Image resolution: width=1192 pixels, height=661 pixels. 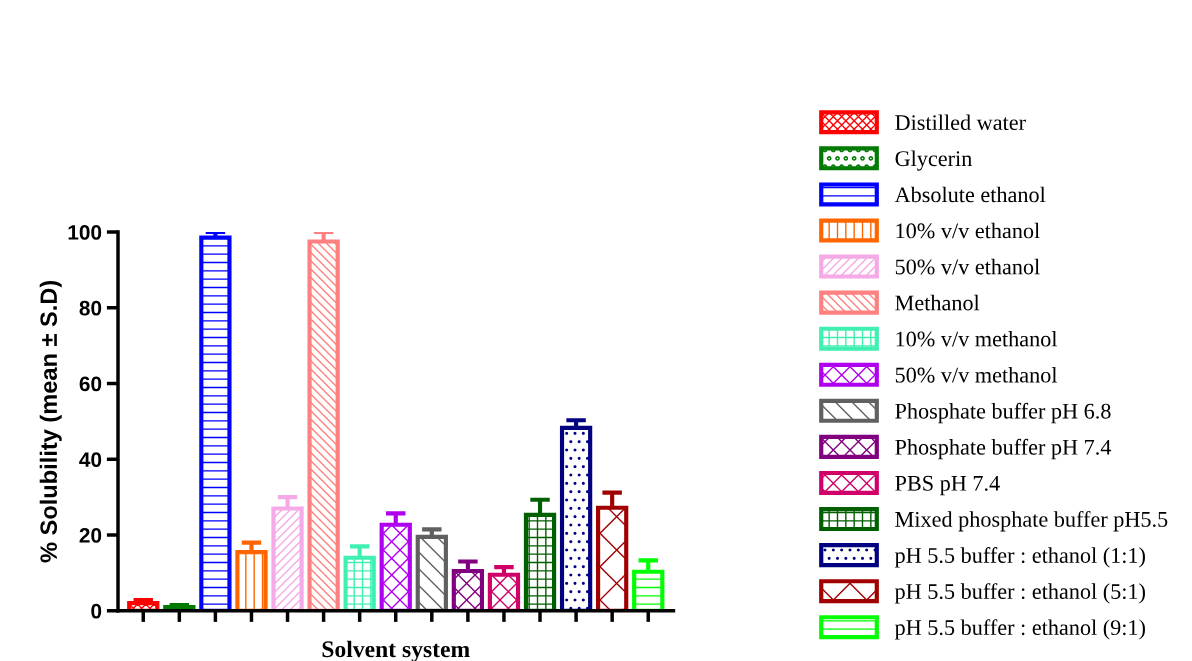 I want to click on y-tick-label: 100, so click(x=85, y=232).